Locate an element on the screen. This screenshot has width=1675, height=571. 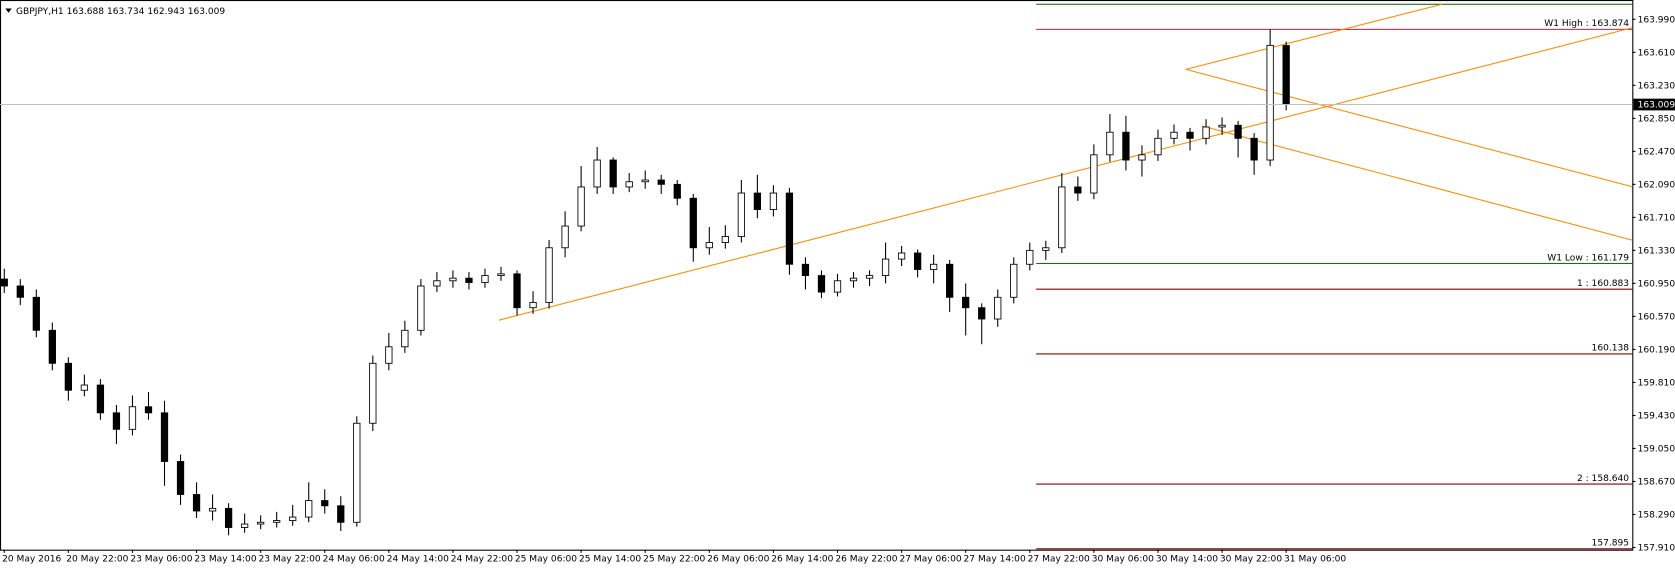
x-tick-label: 23 May 06:00 is located at coordinates (161, 559).